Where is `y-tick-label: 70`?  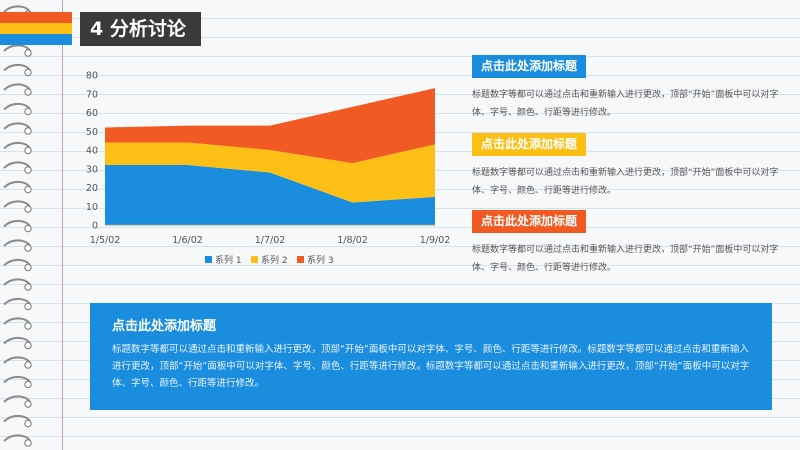
y-tick-label: 70 is located at coordinates (92, 94).